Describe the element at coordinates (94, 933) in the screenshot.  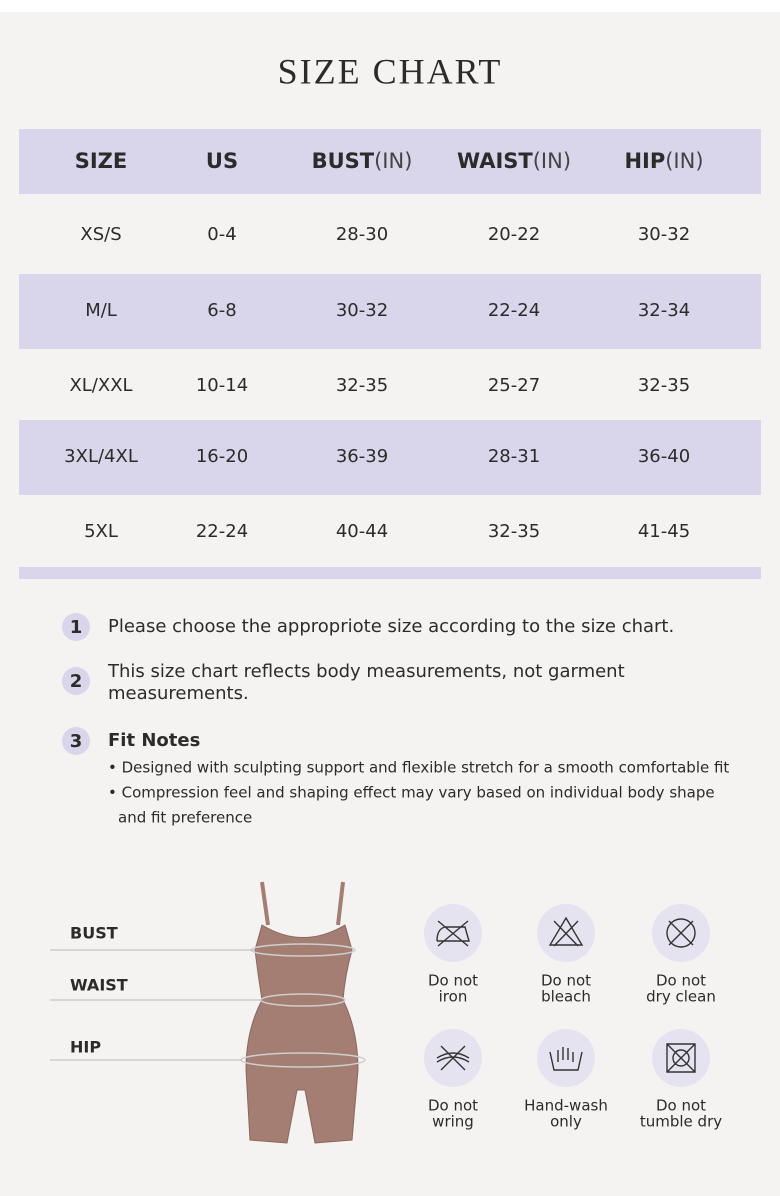
I see `measure-label: BUST` at that location.